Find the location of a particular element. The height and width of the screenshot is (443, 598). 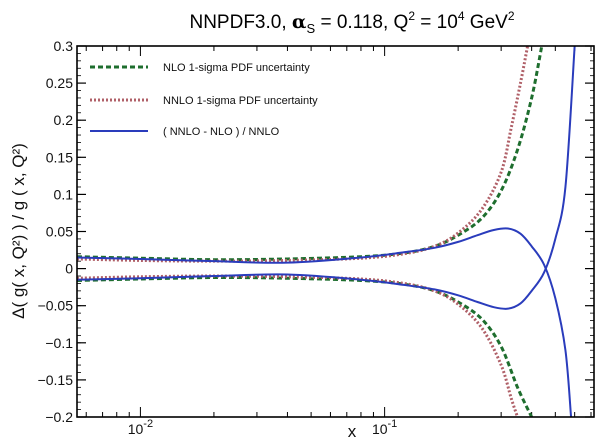

x-tick-label: 10⁻¹ is located at coordinates (384, 427).